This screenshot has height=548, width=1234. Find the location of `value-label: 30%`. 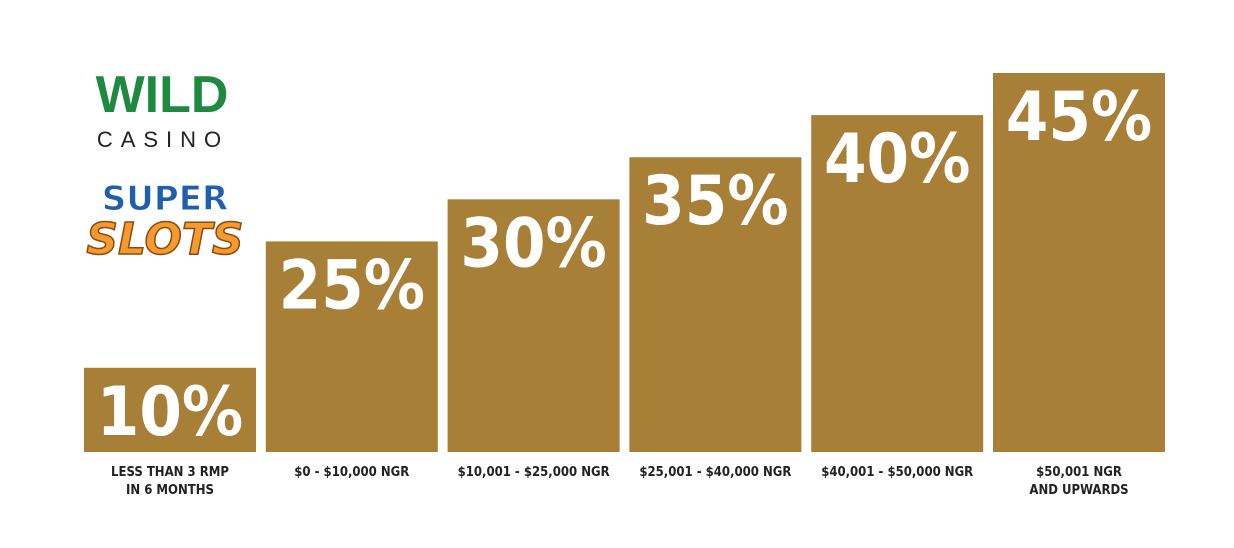

value-label: 30% is located at coordinates (533, 243).